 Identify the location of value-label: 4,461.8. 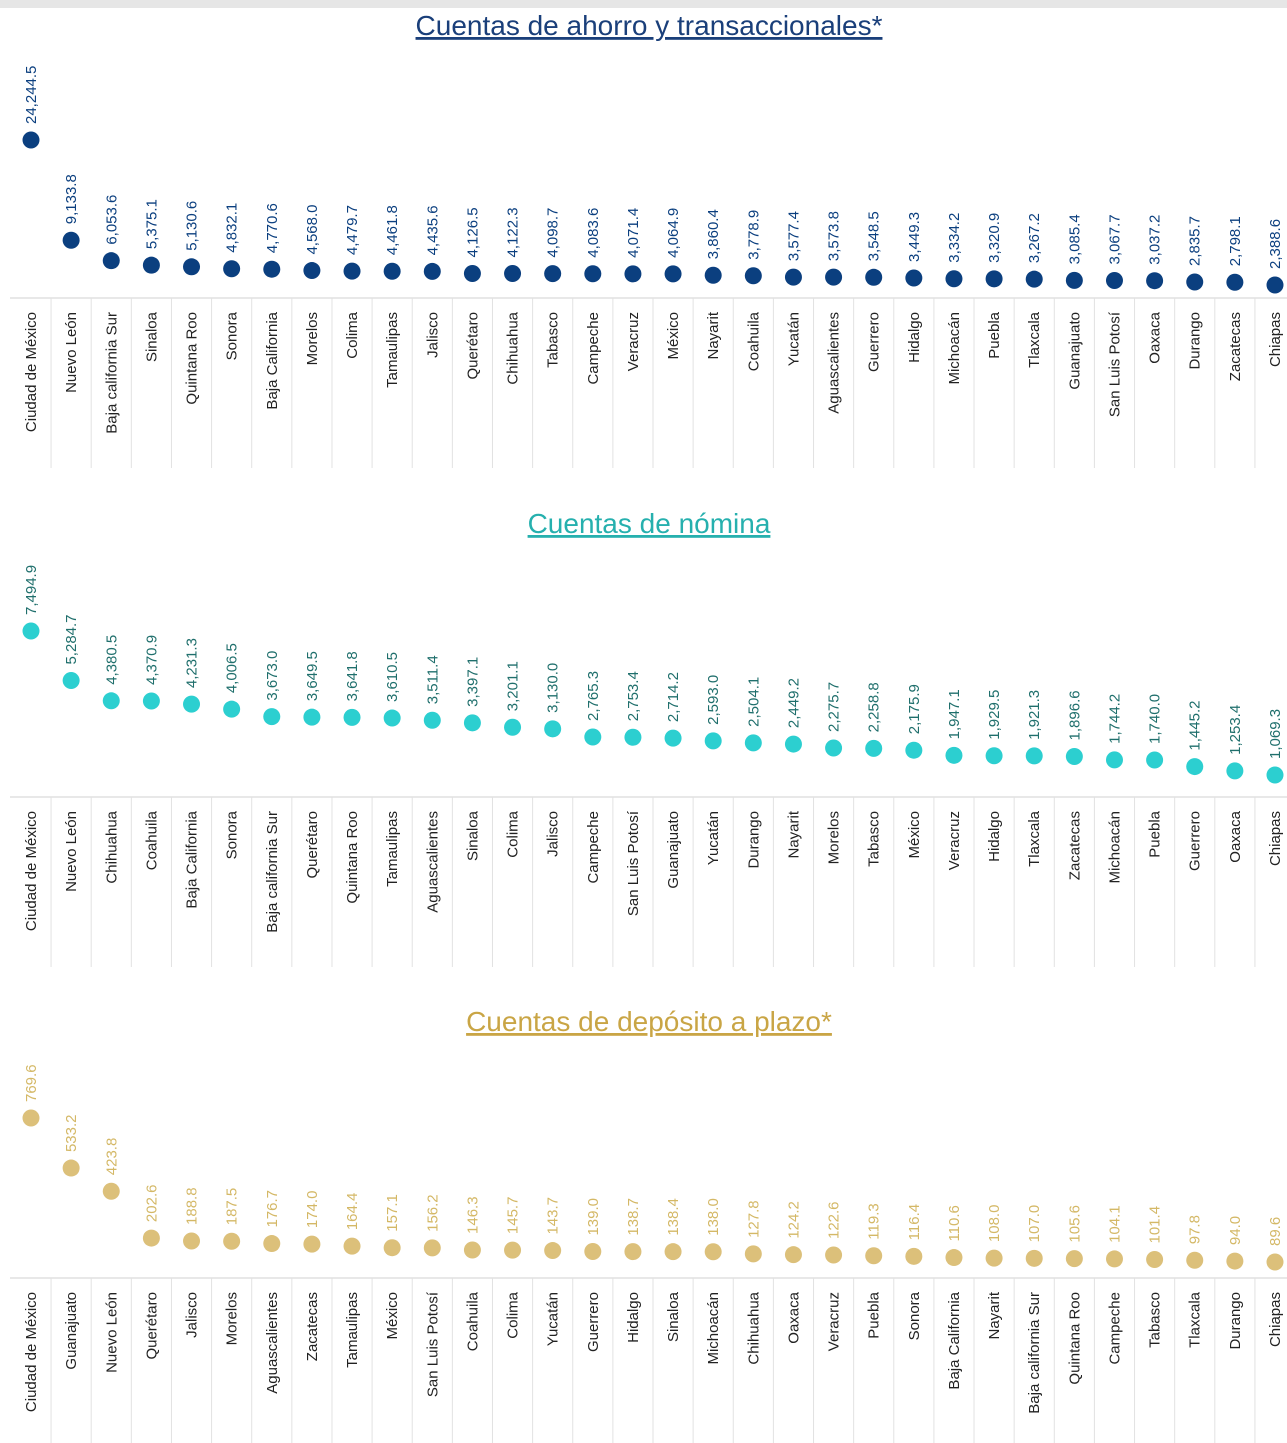
(392, 230).